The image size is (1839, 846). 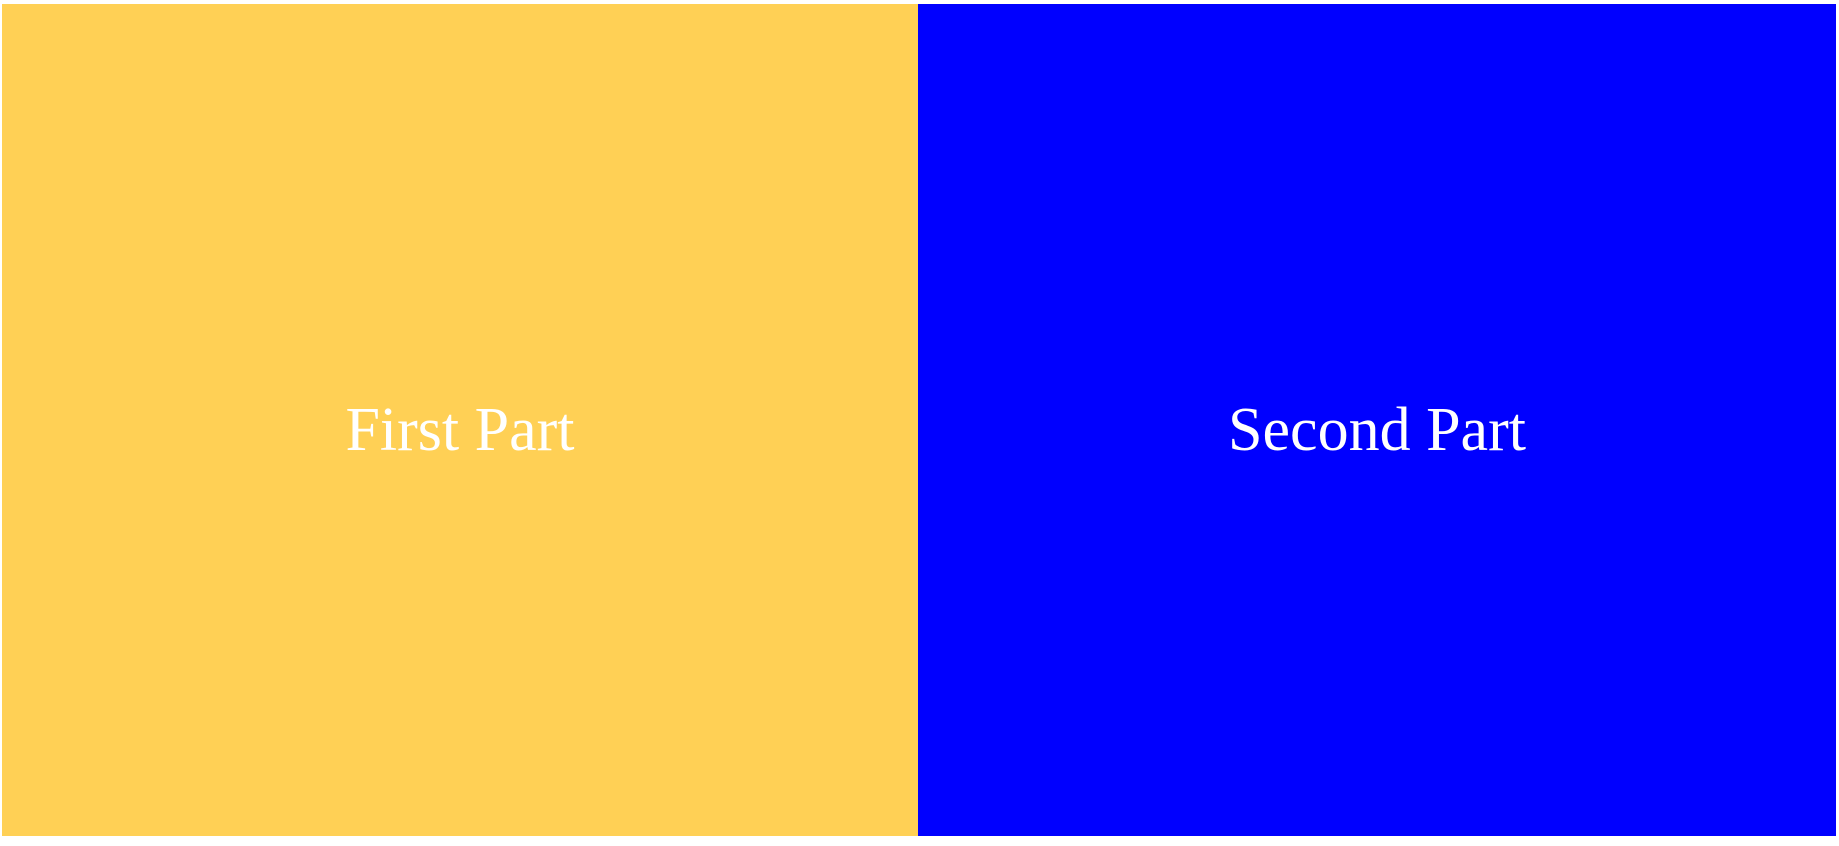 I want to click on second-part-label: Second Part, so click(x=1377, y=430).